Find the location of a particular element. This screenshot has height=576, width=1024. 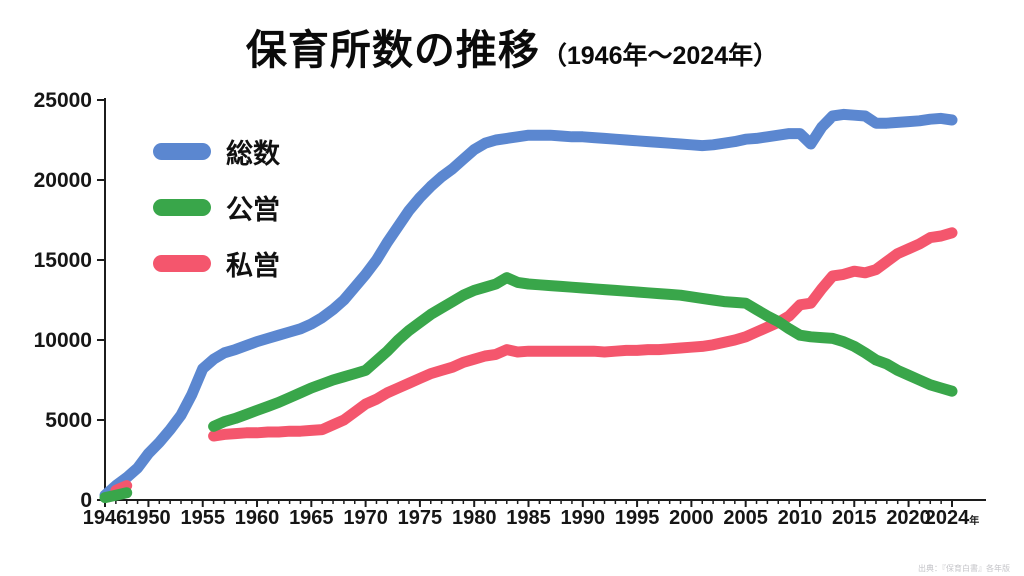

x-tick-label: 1975 is located at coordinates (420, 518).